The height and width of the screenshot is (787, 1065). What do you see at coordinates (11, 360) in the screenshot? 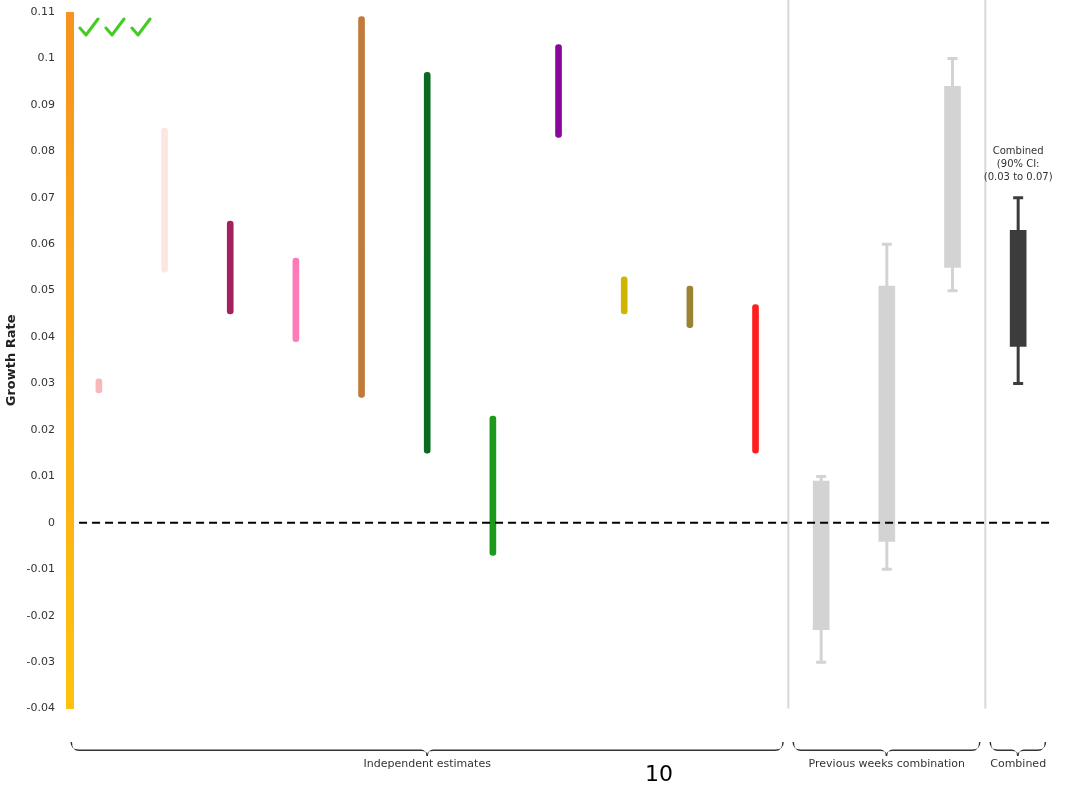
I see `y-axis-title: Growth Rate` at bounding box center [11, 360].